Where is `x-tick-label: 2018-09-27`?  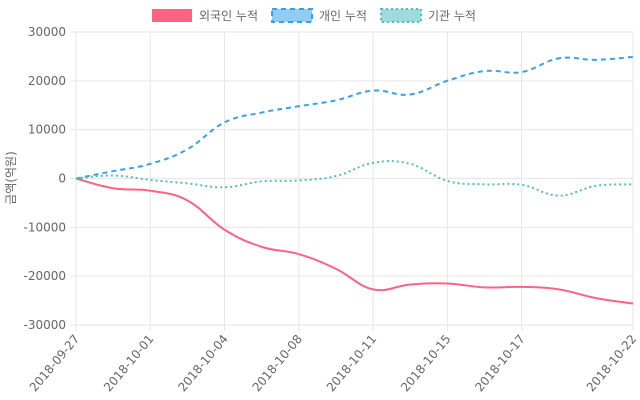
x-tick-label: 2018-09-27 is located at coordinates (55, 363).